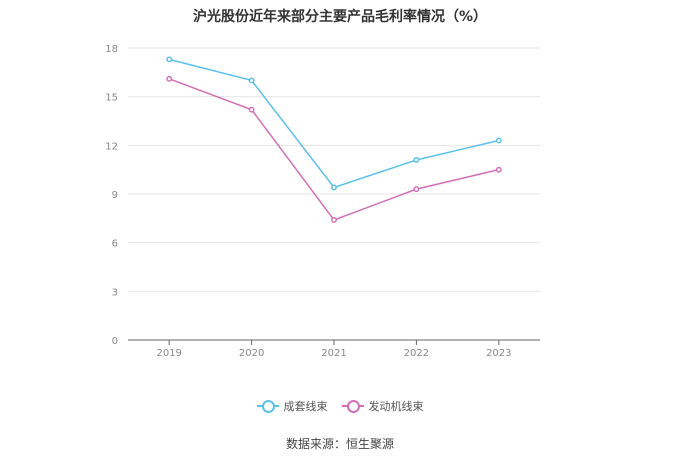 This screenshot has height=460, width=680. What do you see at coordinates (251, 353) in the screenshot?
I see `x-tick-label: 2020` at bounding box center [251, 353].